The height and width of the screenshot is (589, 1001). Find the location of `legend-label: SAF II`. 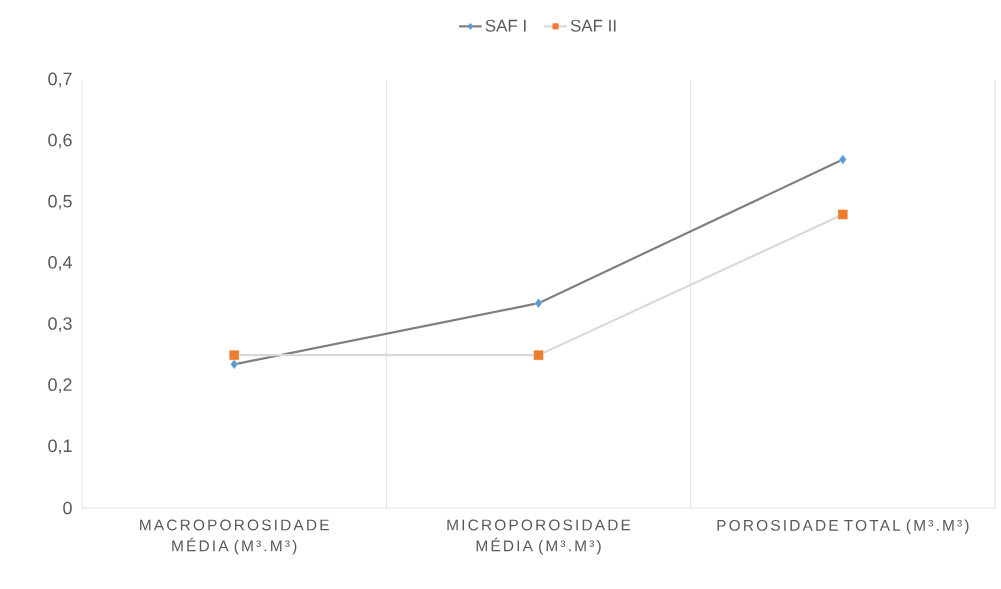

legend-label: SAF II is located at coordinates (593, 25).